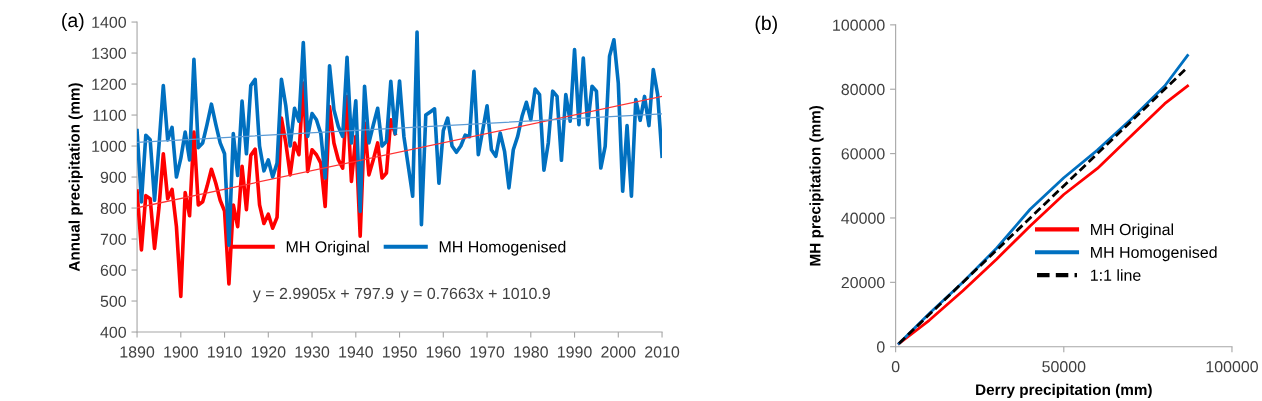 This screenshot has height=401, width=1262. Describe the element at coordinates (863, 282) in the screenshot. I see `y-tick-label: 20000` at that location.